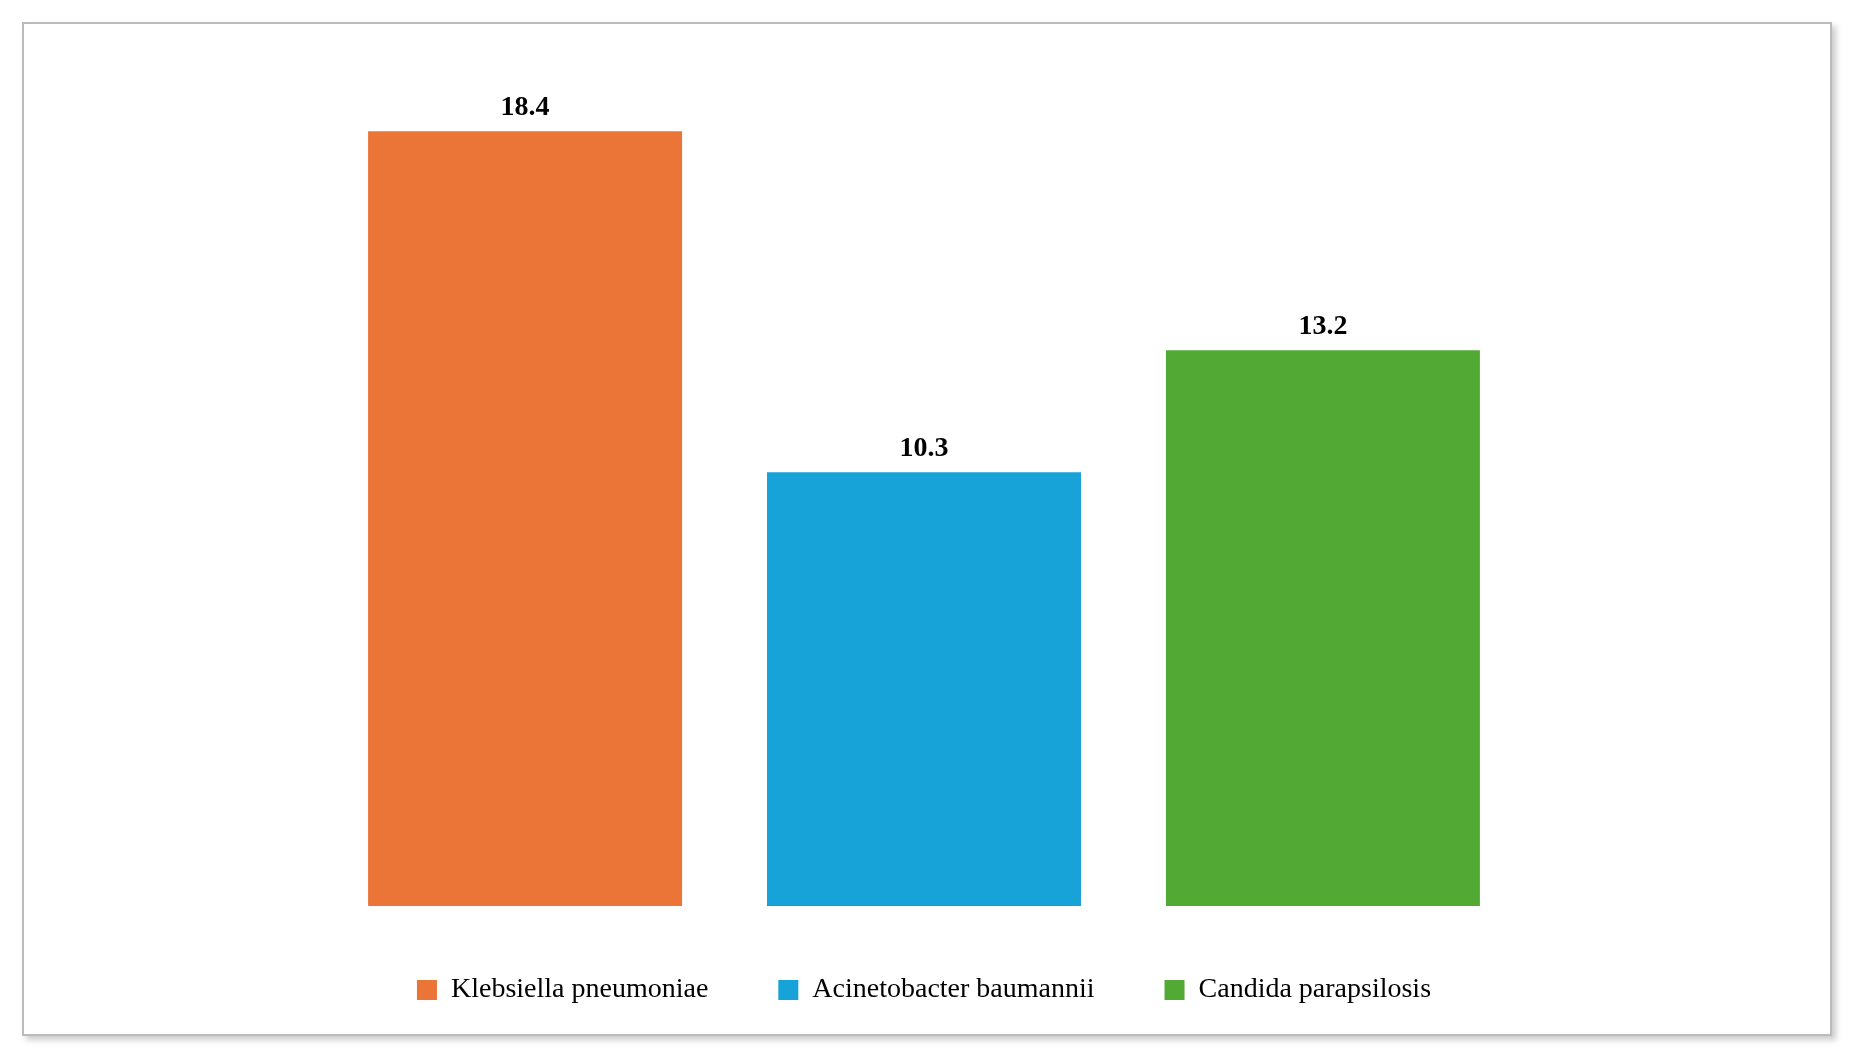 The width and height of the screenshot is (1852, 1060). Describe the element at coordinates (1315, 988) in the screenshot. I see `legend-label: Candida parapsilosis` at that location.